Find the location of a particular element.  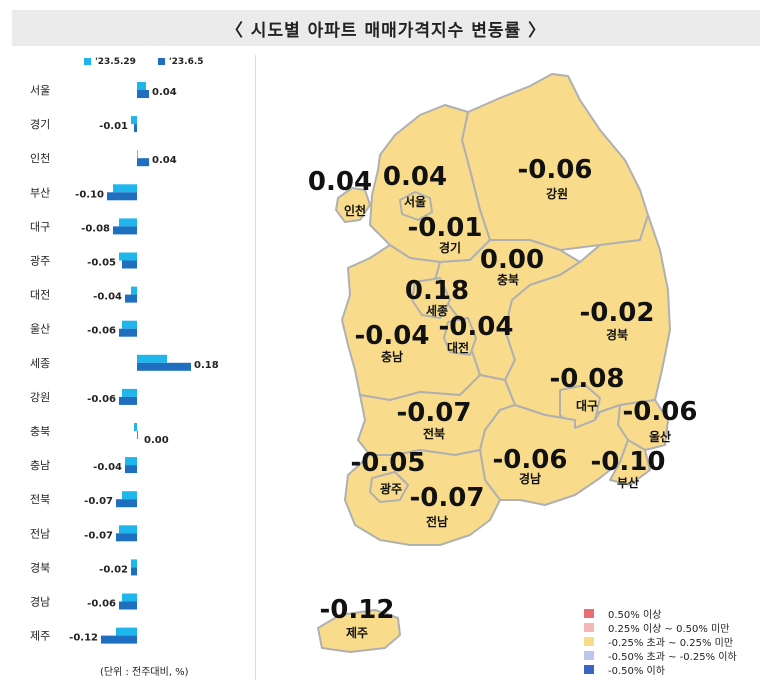

region-jeju is located at coordinates (359, 631).